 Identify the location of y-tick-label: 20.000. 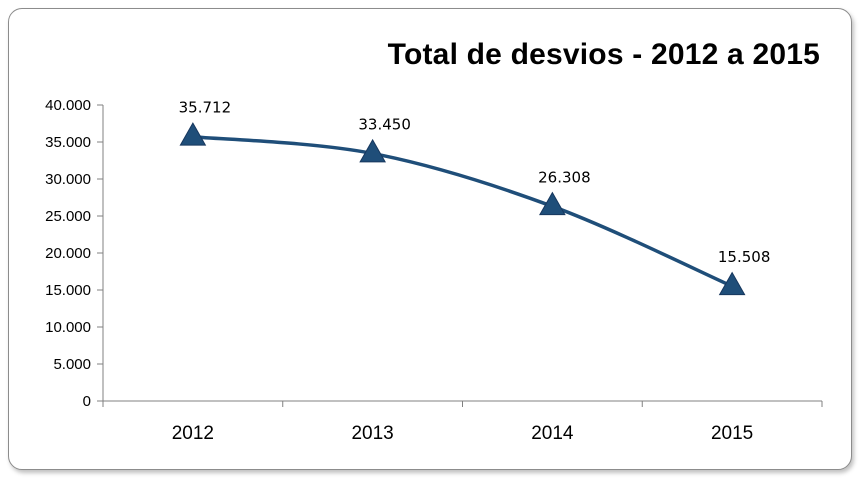
(68, 253).